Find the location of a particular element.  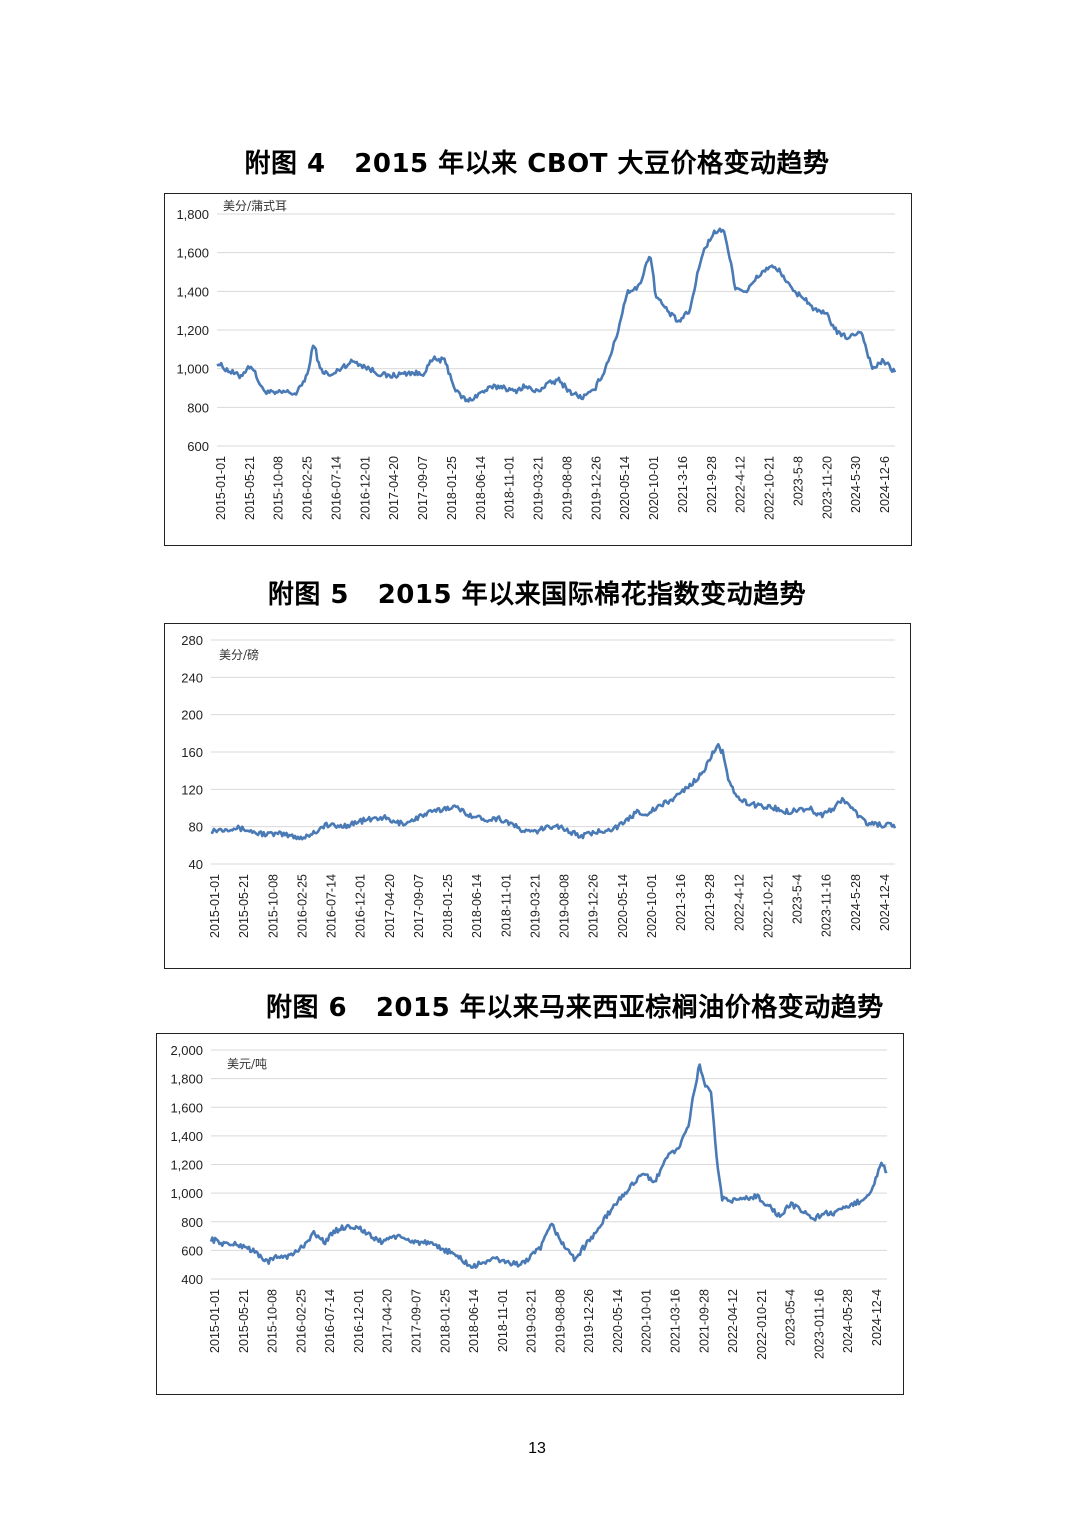

x-tick-label: 2024-12-6 is located at coordinates (885, 484).